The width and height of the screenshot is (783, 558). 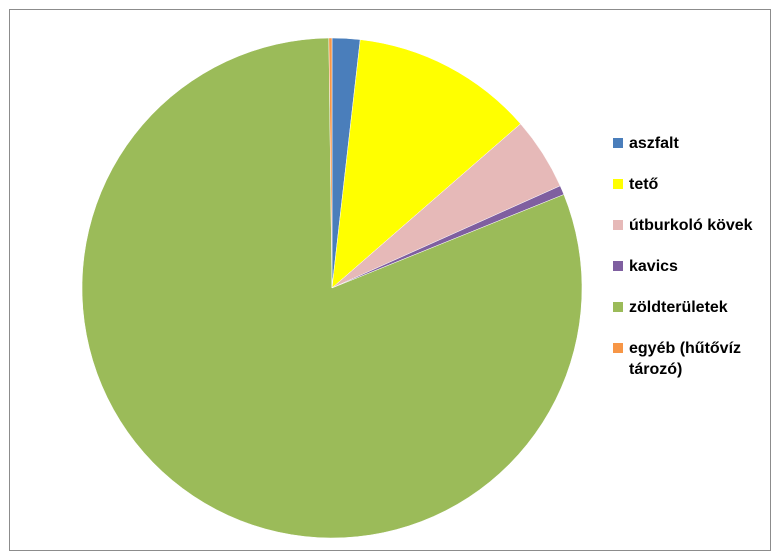 What do you see at coordinates (330, 163) in the screenshot?
I see `pie-slice-egyeb-hutoviz-tarozo` at bounding box center [330, 163].